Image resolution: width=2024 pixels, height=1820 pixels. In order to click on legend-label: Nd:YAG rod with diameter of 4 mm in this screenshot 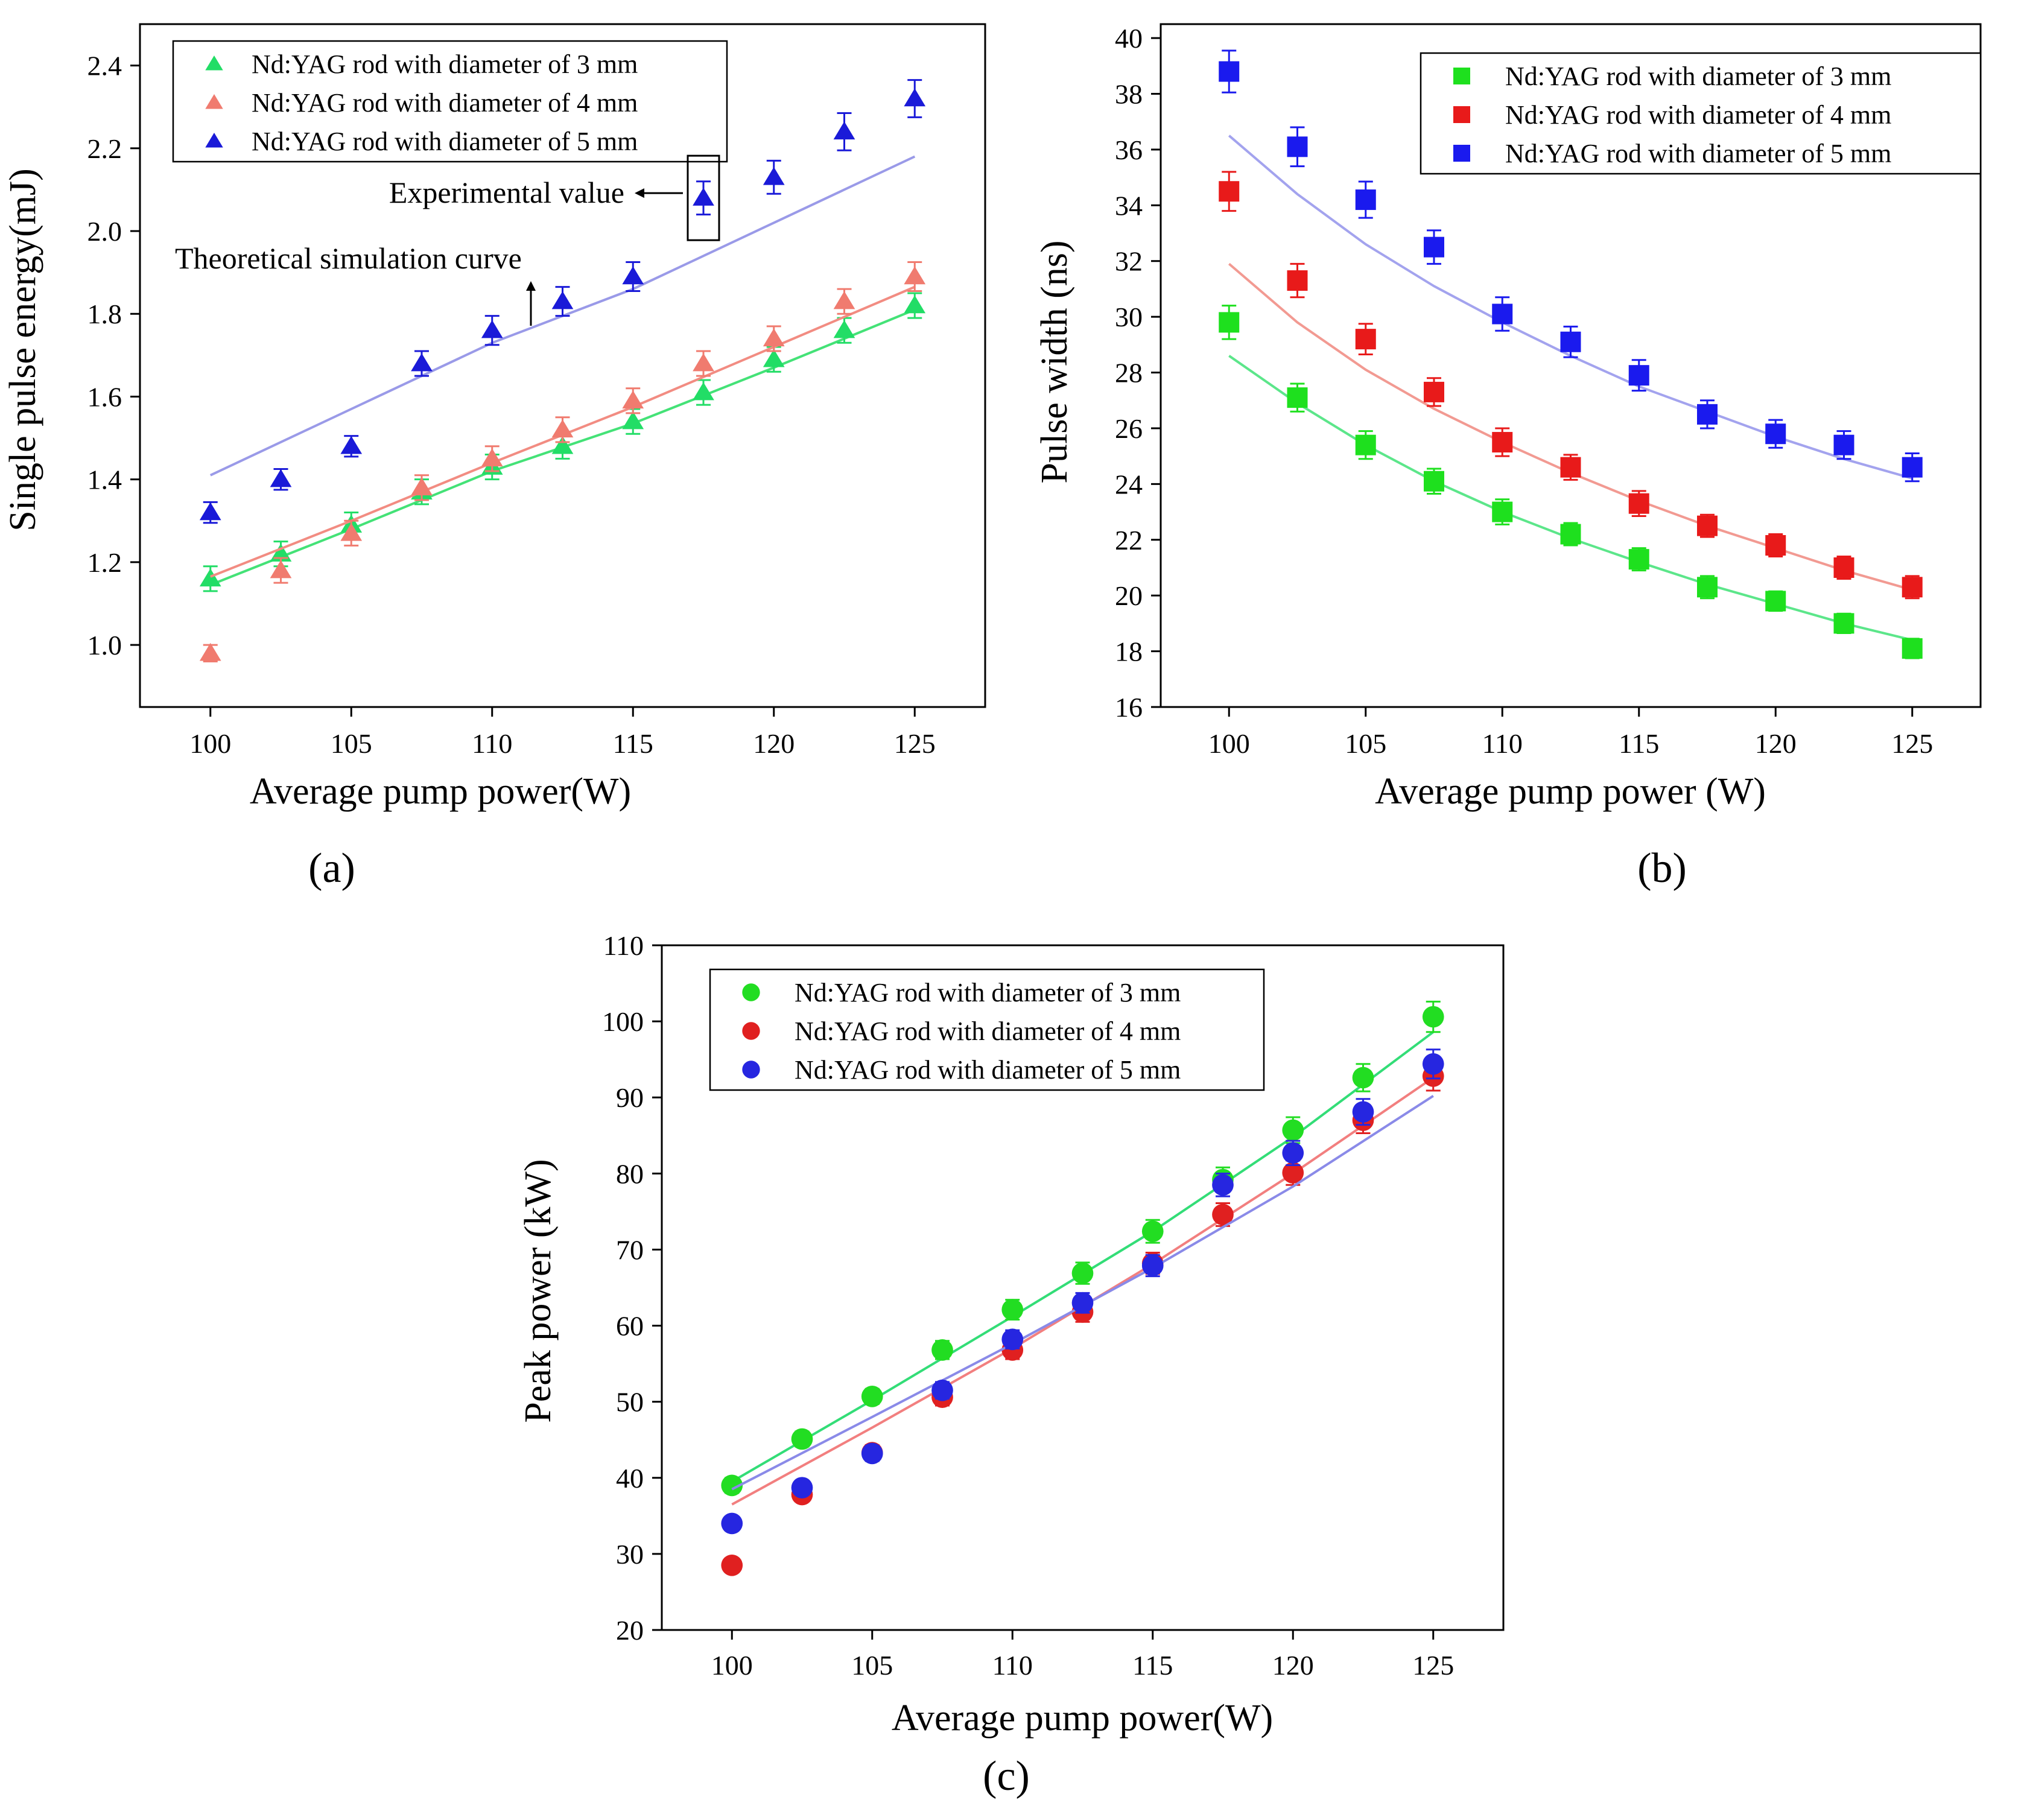, I will do `click(1698, 115)`.